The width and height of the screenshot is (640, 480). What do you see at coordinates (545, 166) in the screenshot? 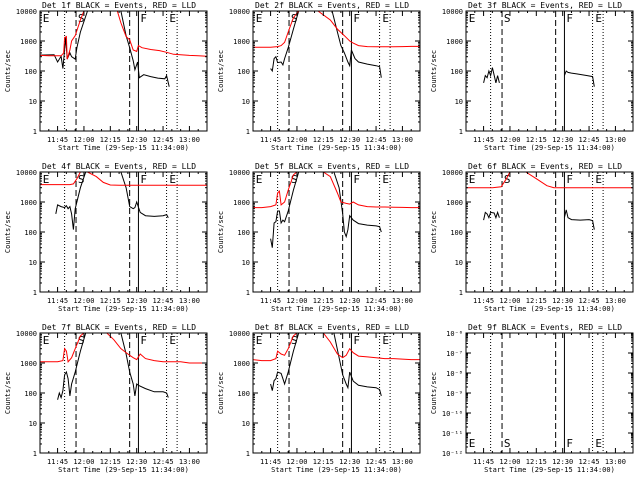
I see `panel-title: Det 6f BLACK = Events, RED = LLD` at bounding box center [545, 166].